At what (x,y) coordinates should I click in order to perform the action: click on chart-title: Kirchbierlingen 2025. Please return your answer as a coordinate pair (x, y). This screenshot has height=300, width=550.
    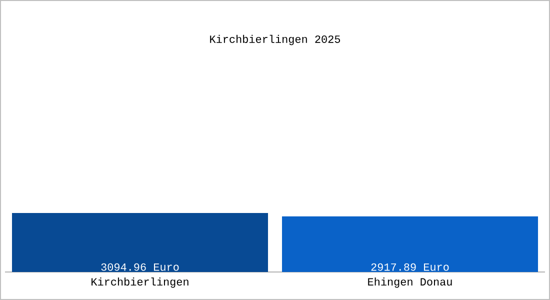
    Looking at the image, I should click on (275, 40).